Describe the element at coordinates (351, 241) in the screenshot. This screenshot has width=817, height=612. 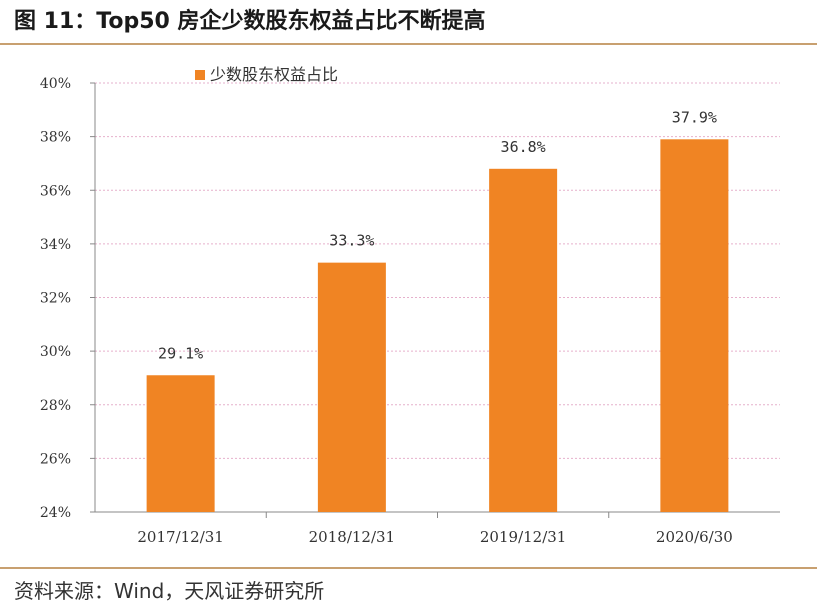
I see `data-label: 33.3%` at that location.